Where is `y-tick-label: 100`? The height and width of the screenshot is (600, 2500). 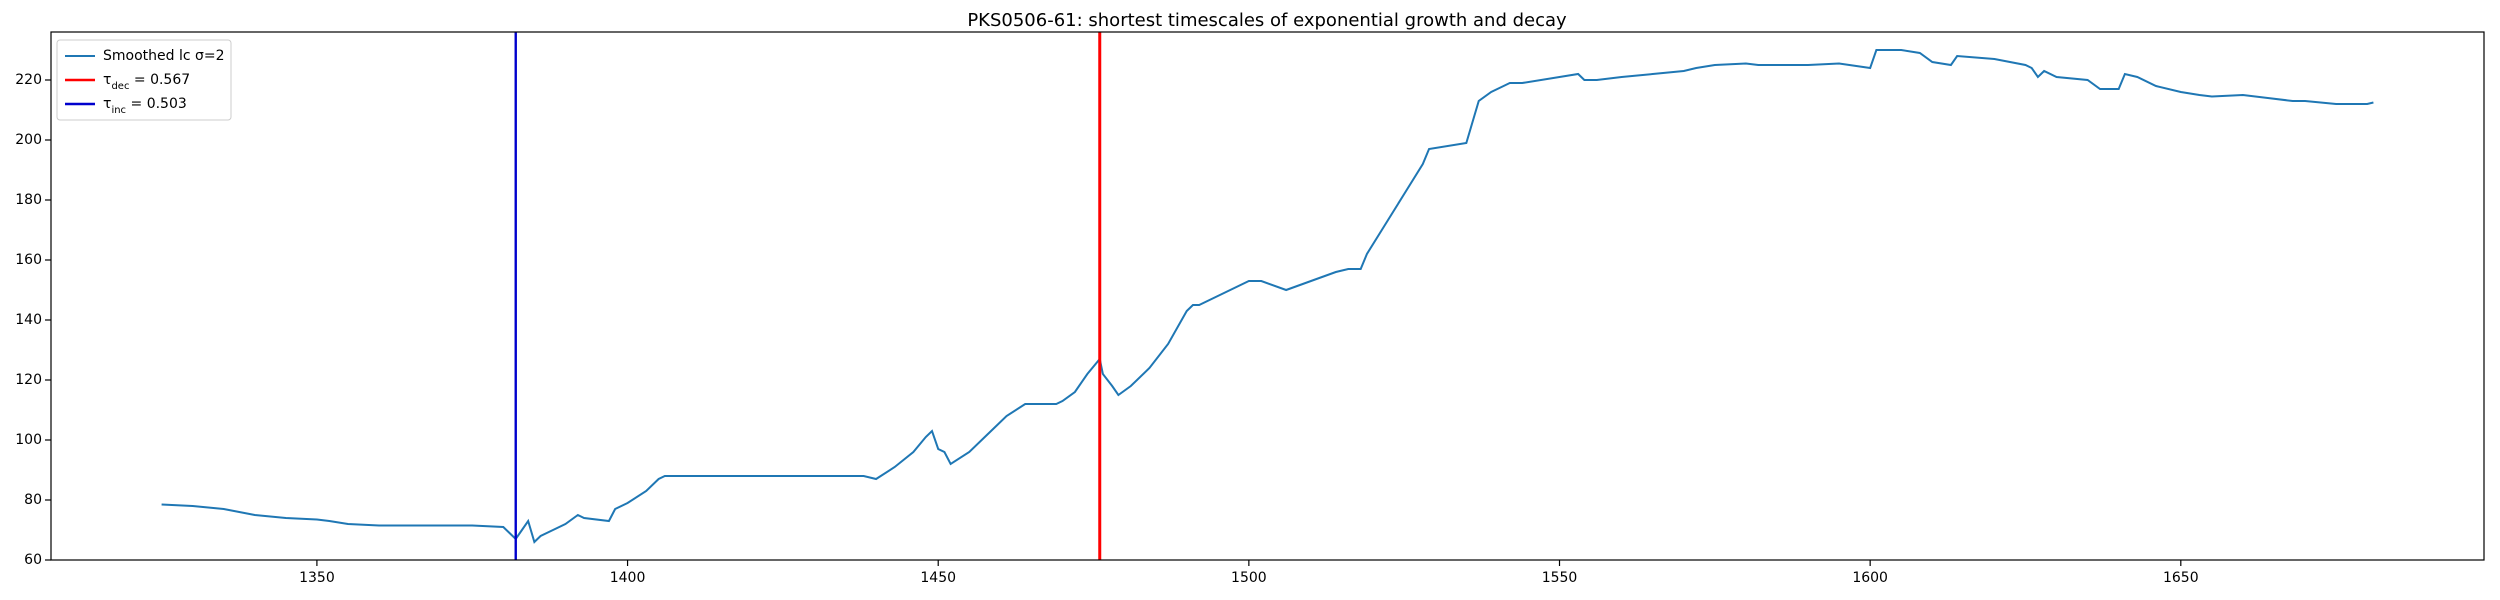 y-tick-label: 100 is located at coordinates (28, 440).